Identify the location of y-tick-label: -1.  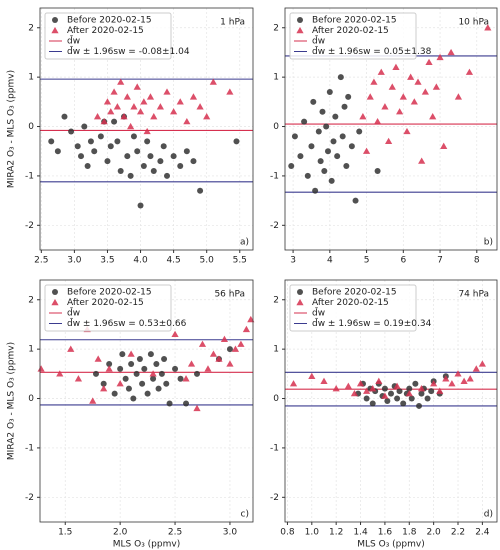
(29, 448).